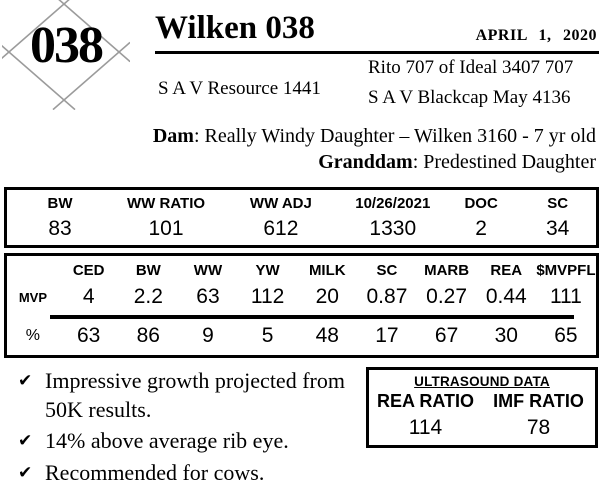  Describe the element at coordinates (425, 401) in the screenshot. I see `column-header: REA RATIO` at that location.